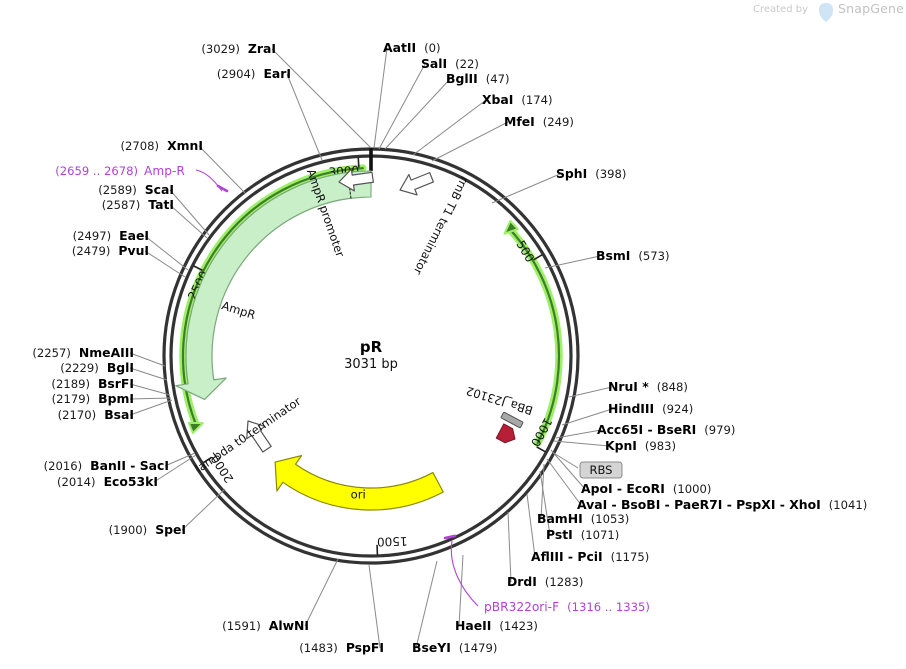 The height and width of the screenshot is (669, 906). What do you see at coordinates (129, 465) in the screenshot?
I see `site-name: BanII - SacI` at bounding box center [129, 465].